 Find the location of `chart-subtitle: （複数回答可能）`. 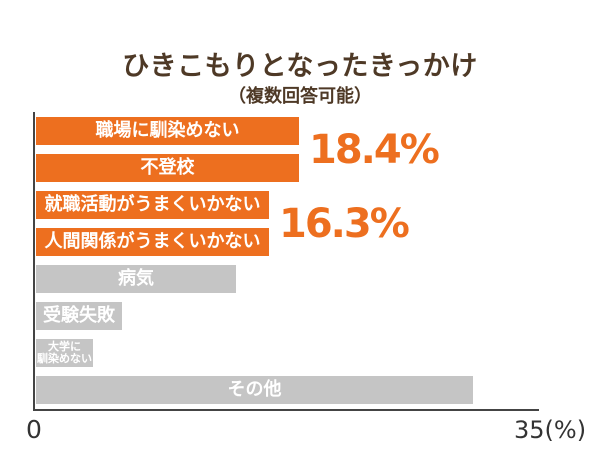

chart-subtitle: （複数回答可能） is located at coordinates (300, 96).